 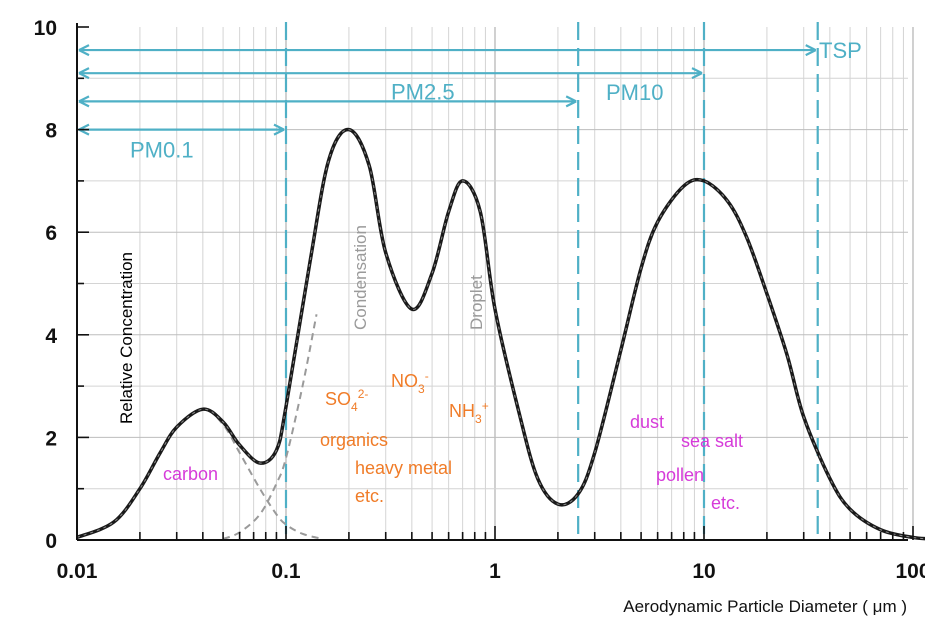 What do you see at coordinates (725, 503) in the screenshot?
I see `etc-coarse-label: etc.` at bounding box center [725, 503].